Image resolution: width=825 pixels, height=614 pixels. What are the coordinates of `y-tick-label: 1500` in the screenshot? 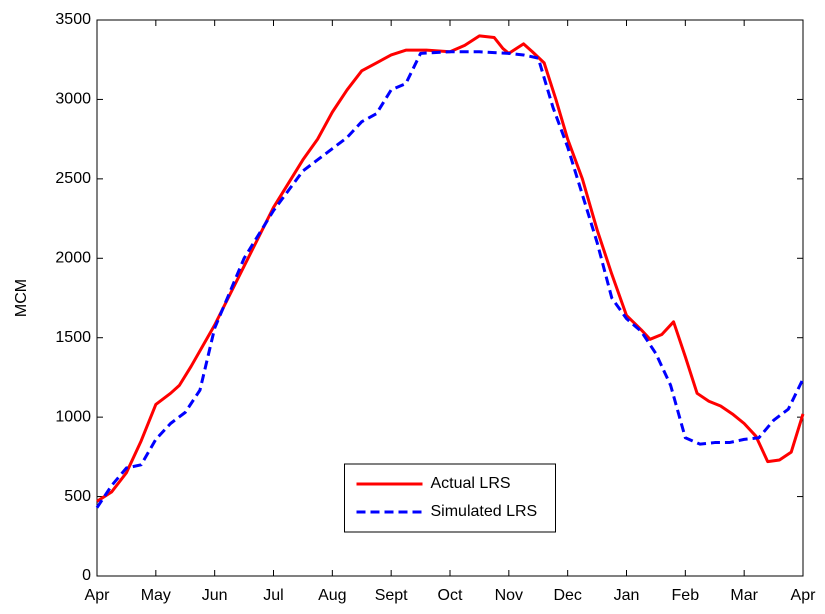 It's located at (73, 337).